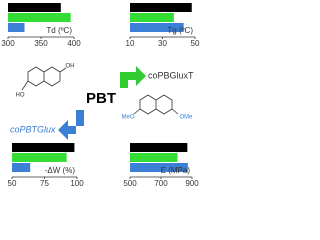 The width and height of the screenshot is (320, 240). I want to click on molecule-label: OH, so click(70, 67).